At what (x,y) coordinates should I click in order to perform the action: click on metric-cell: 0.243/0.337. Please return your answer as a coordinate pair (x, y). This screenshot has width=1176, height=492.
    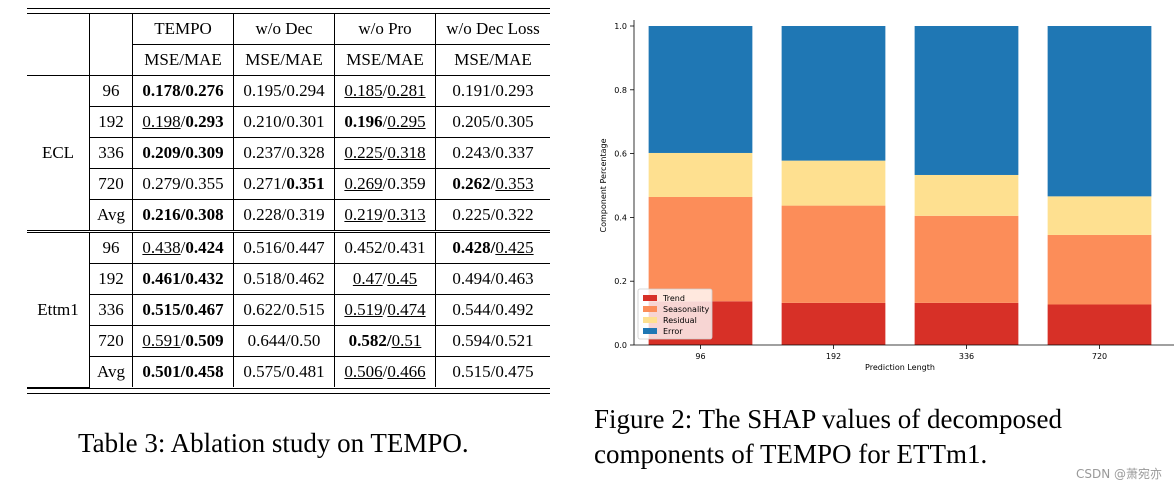
    Looking at the image, I should click on (492, 153).